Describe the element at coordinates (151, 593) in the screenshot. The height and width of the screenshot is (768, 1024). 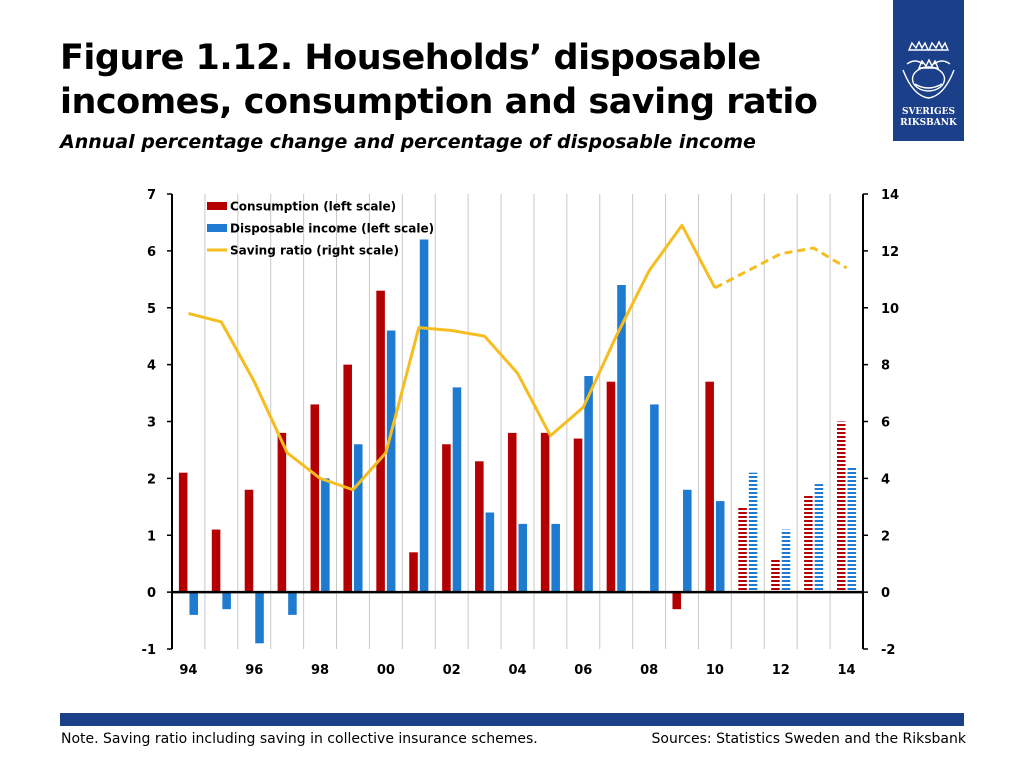
I see `left-tick-label: 0` at that location.